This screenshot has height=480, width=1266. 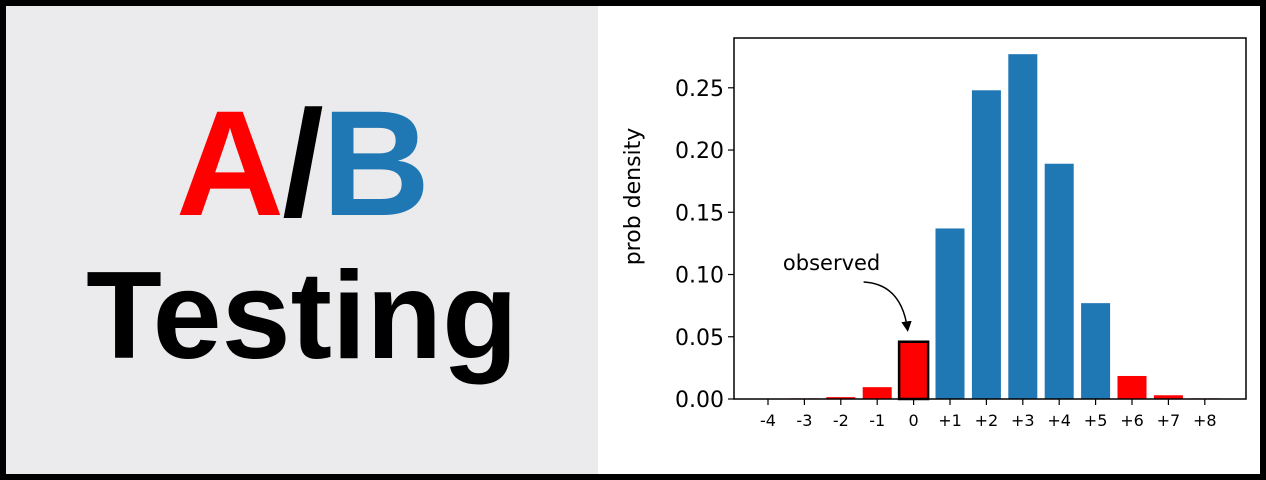 I want to click on title-letter-b: B, so click(x=375, y=163).